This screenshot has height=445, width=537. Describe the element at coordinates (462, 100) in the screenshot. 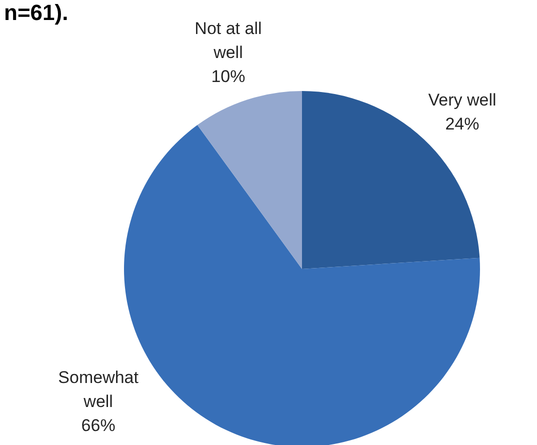

I see `slice-label: Very well` at that location.